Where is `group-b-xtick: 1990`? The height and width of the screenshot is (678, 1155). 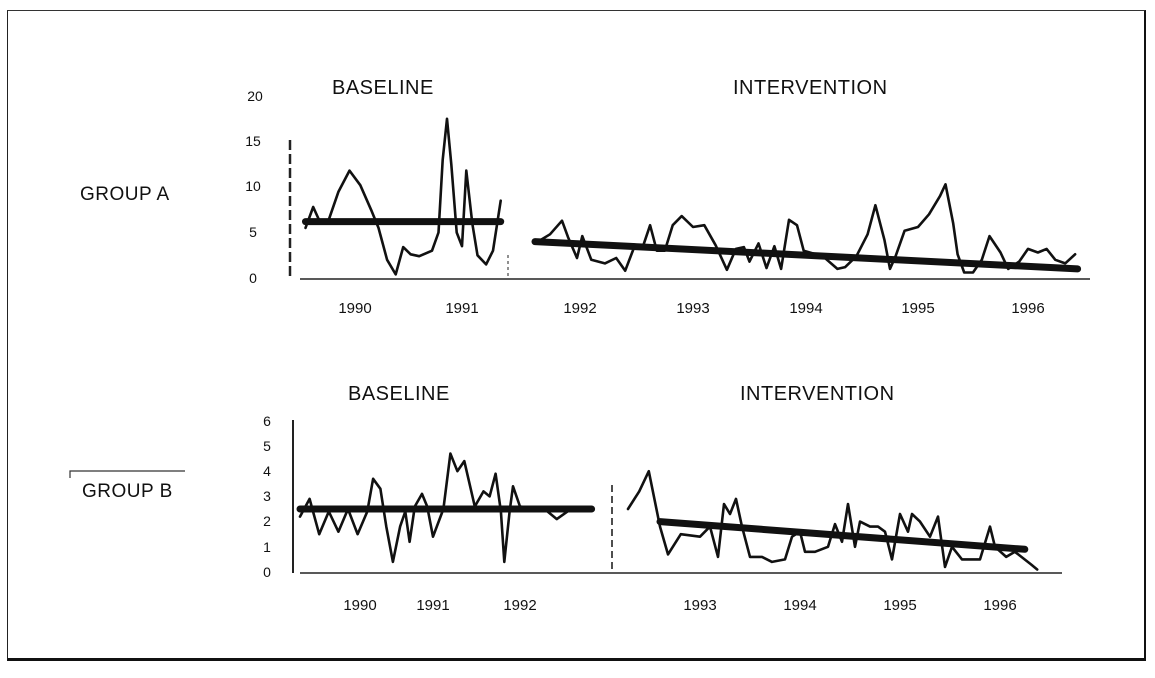
group-b-xtick: 1990 is located at coordinates (359, 605).